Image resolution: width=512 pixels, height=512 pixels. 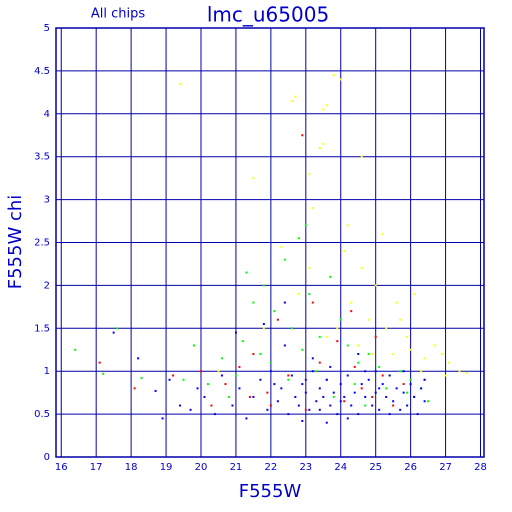 I want to click on x-tick-label: 28, so click(x=480, y=467).